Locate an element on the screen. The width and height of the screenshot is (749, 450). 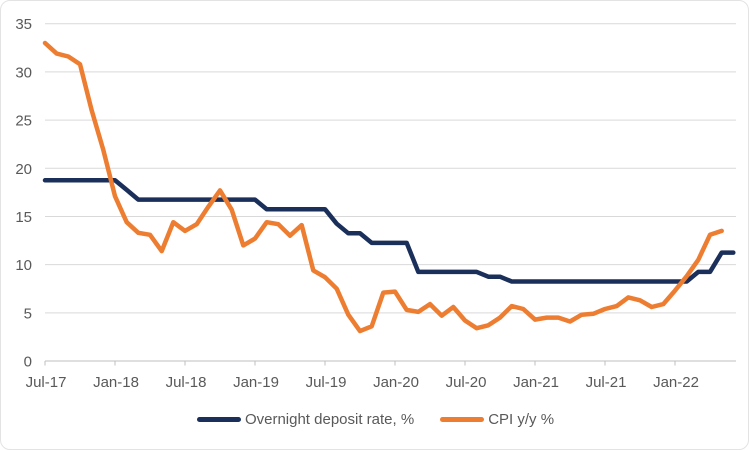
legend-label-cpi: CPI y/y % is located at coordinates (521, 419).